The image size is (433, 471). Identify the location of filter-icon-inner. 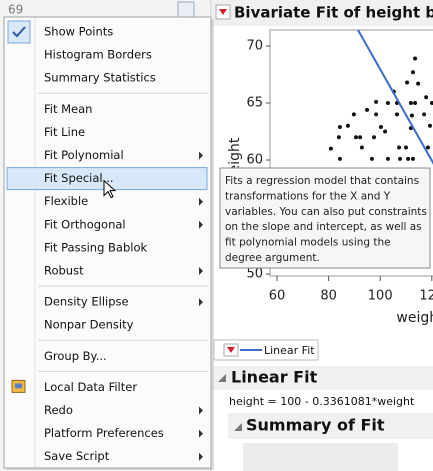
(18, 386).